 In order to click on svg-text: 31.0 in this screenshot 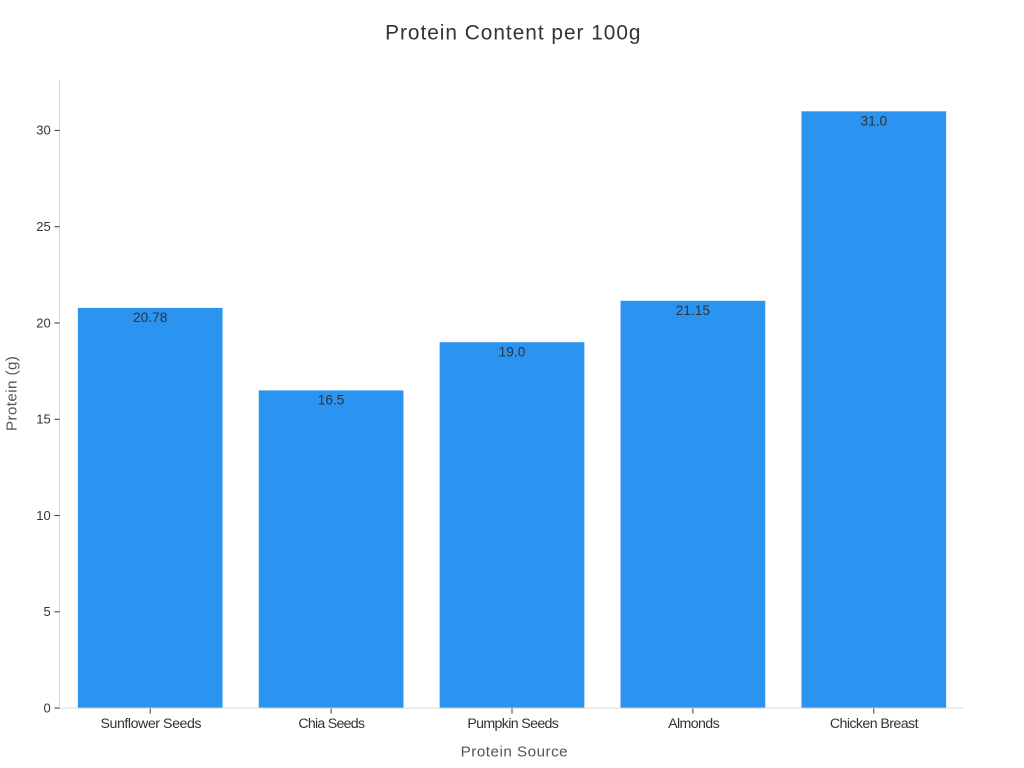, I will do `click(873, 121)`.